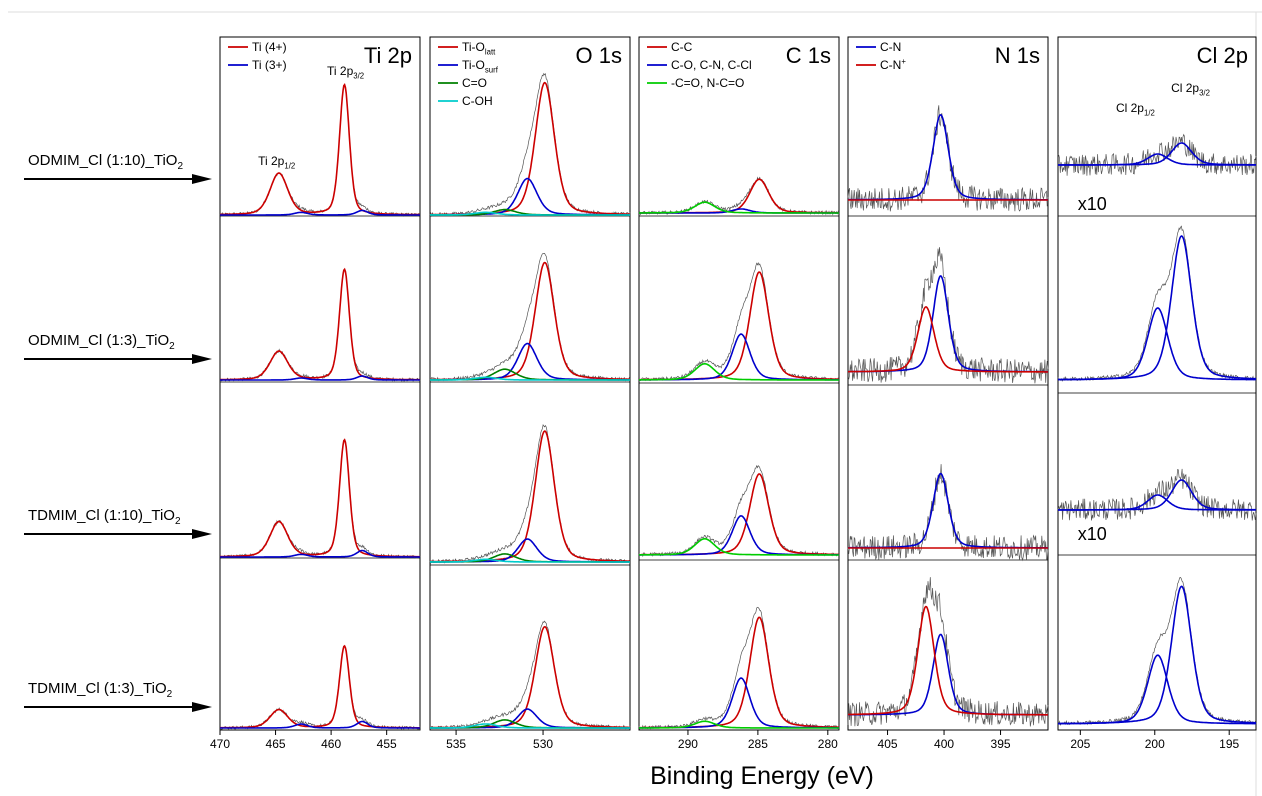 Image resolution: width=1262 pixels, height=796 pixels. I want to click on legend-label: -C=O, N-C=O, so click(707, 83).